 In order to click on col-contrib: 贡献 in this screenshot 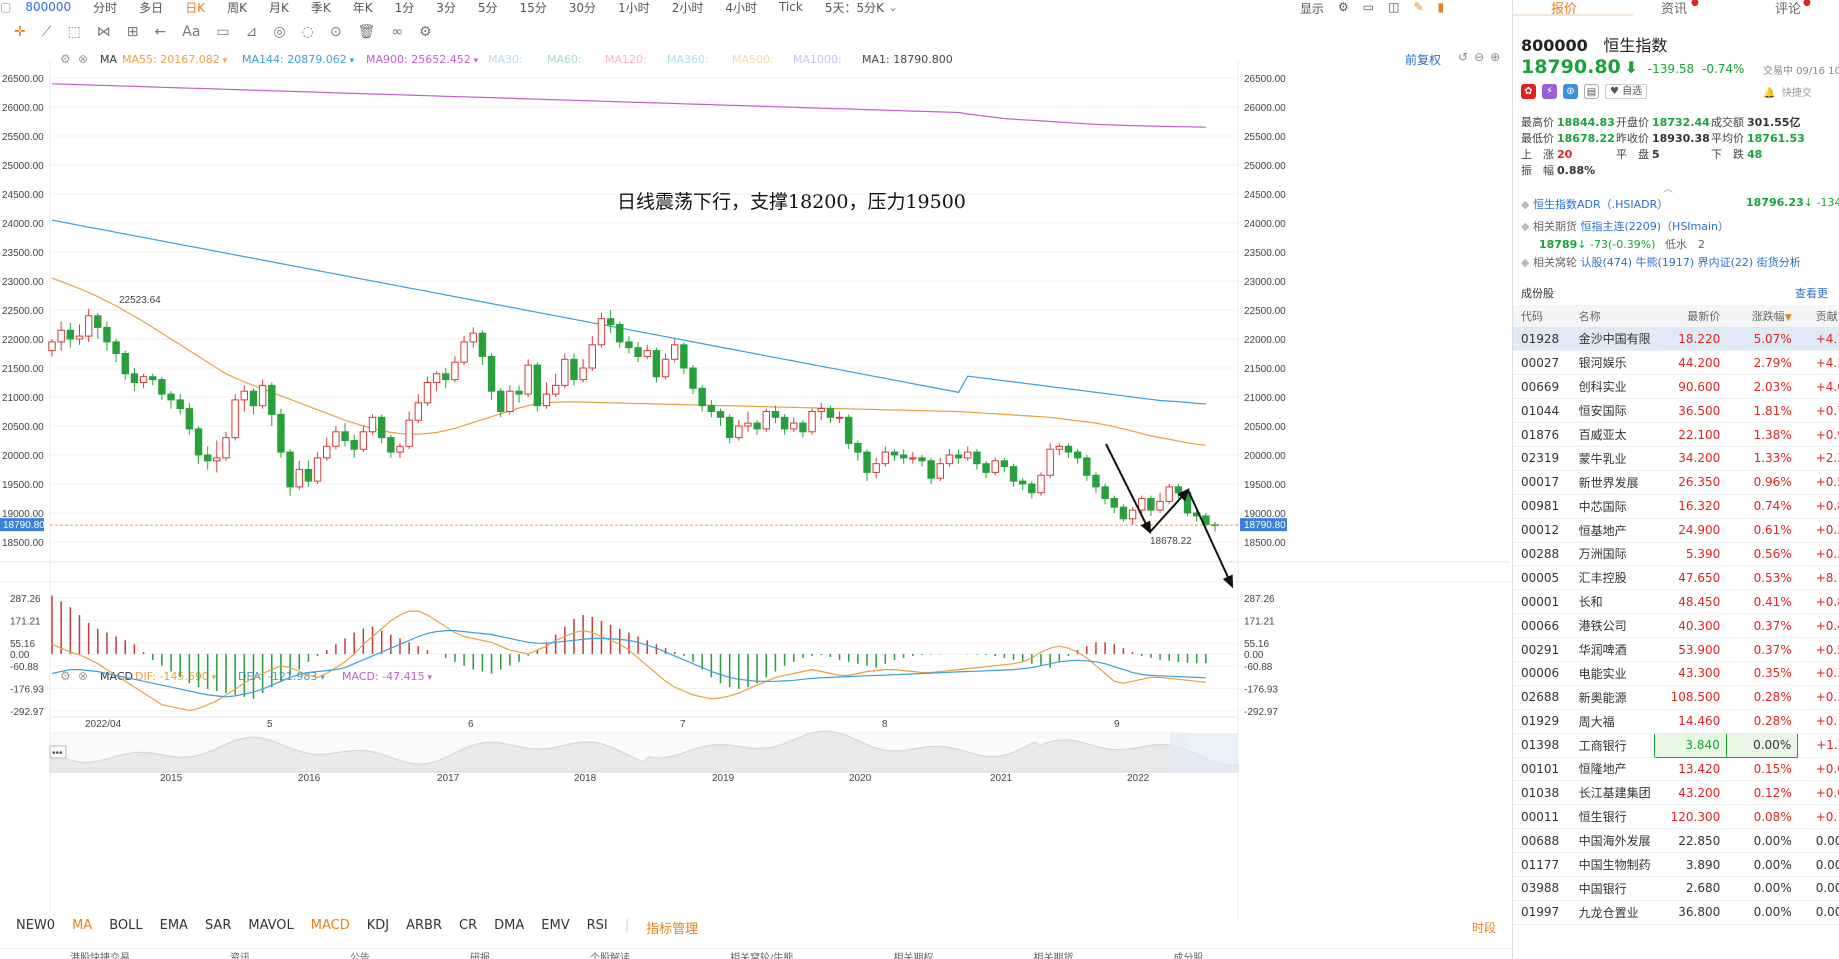, I will do `click(1818, 316)`.